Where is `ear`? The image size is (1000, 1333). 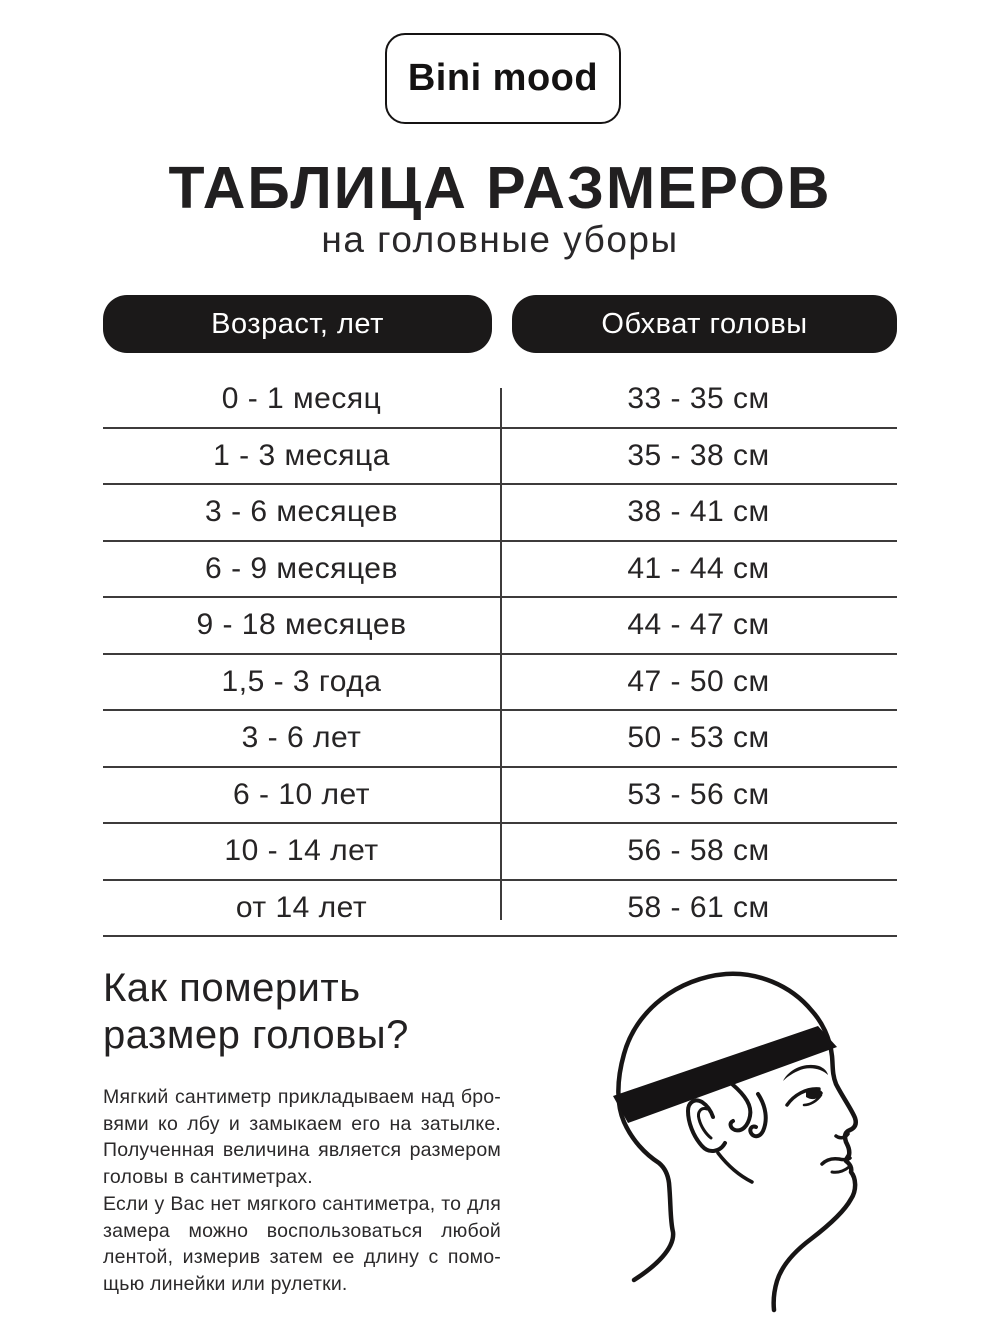
ear is located at coordinates (706, 1125).